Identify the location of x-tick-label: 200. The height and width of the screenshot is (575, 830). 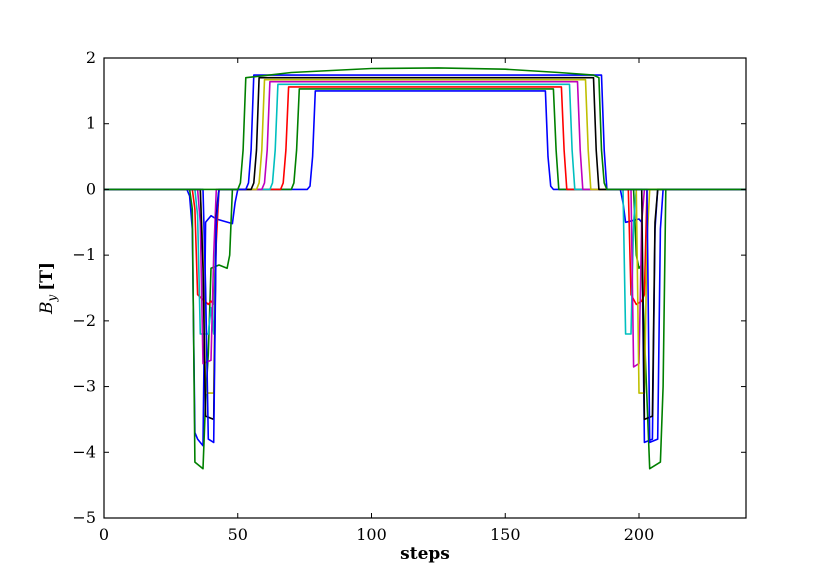
(639, 534).